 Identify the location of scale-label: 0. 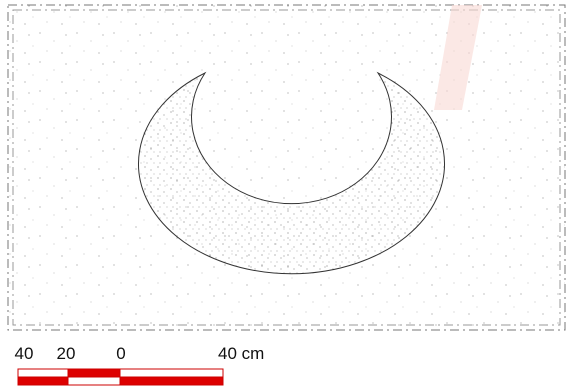
(120, 353).